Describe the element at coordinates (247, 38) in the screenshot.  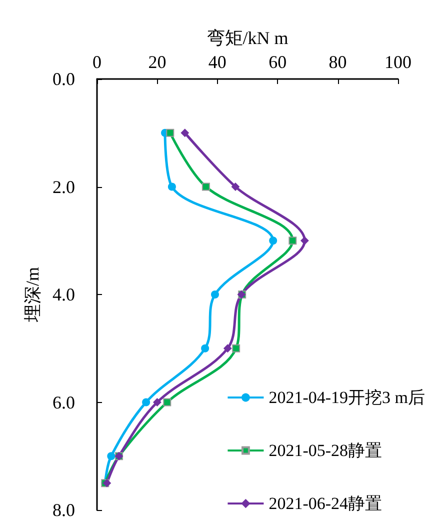
I see `x-axis-title: 弯矩/kN m` at that location.